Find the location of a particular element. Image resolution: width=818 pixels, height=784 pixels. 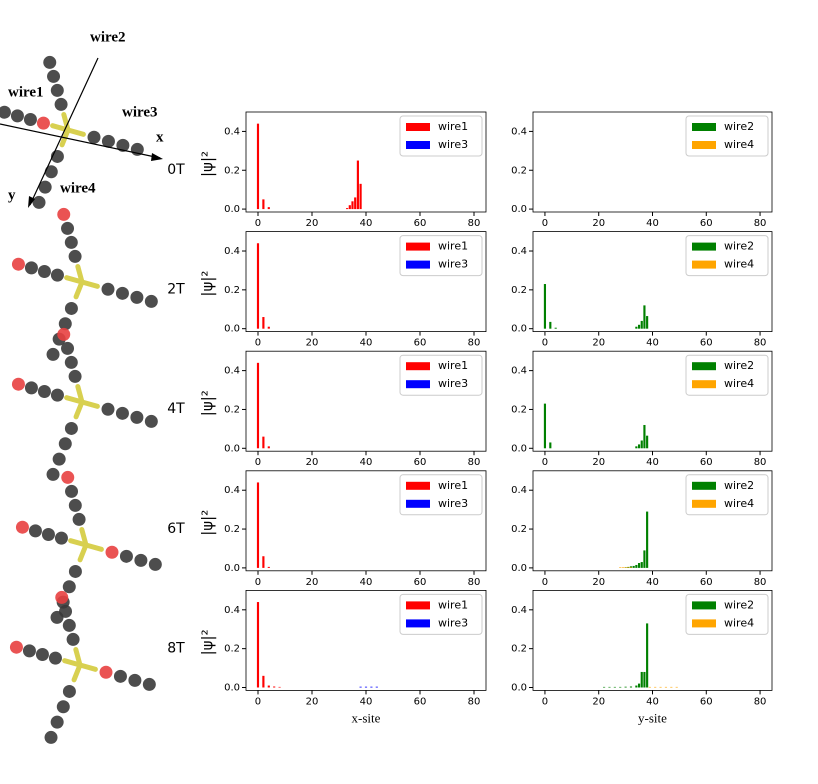

field-label: 8T is located at coordinates (176, 648).